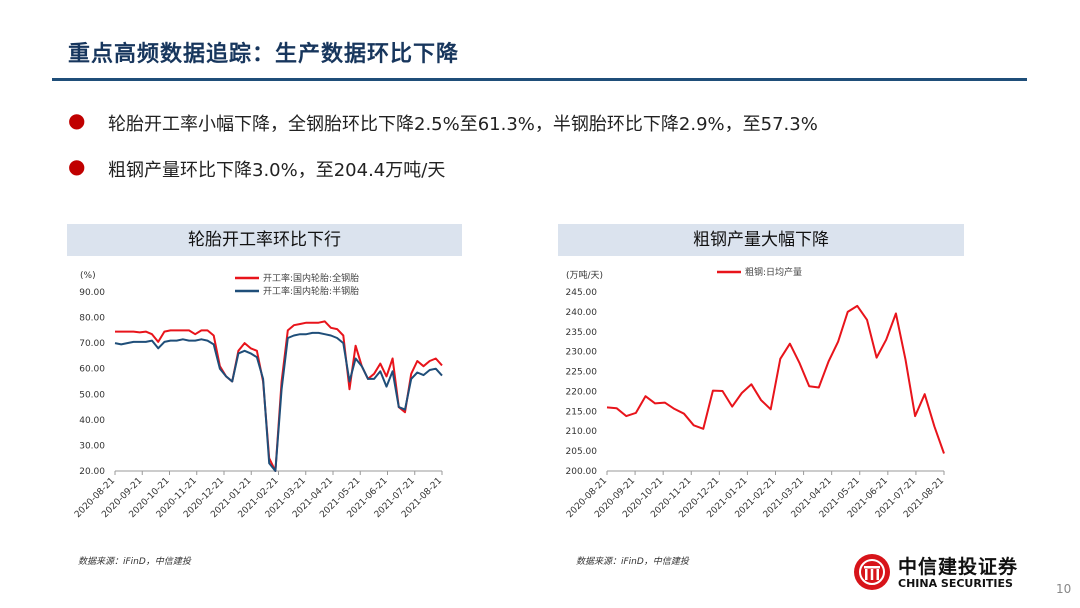 This screenshot has width=1080, height=608. I want to click on y-tick-label: 200.00, so click(582, 472).